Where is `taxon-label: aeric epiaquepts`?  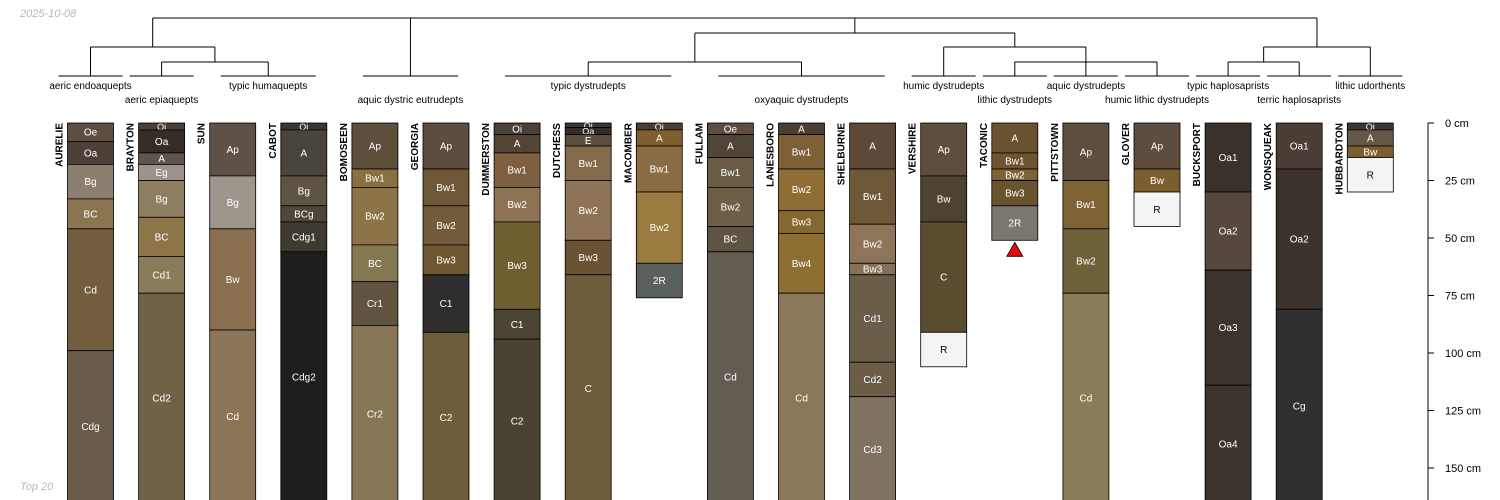
taxon-label: aeric epiaquepts is located at coordinates (161, 100).